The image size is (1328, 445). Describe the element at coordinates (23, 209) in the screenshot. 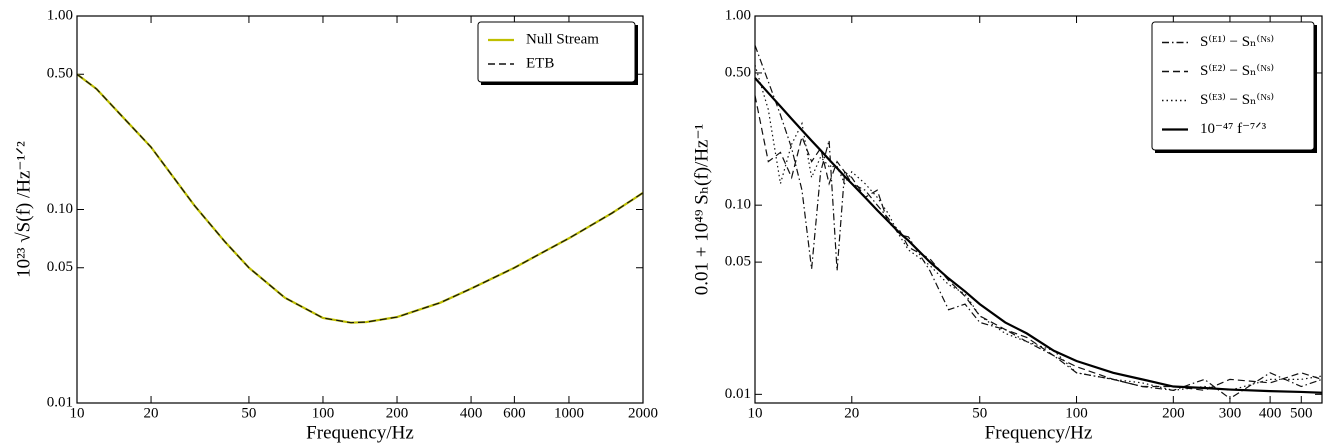

I see `y-axis-label: 10²³ √S(f) /Hz⁻¹ᐟ²` at that location.